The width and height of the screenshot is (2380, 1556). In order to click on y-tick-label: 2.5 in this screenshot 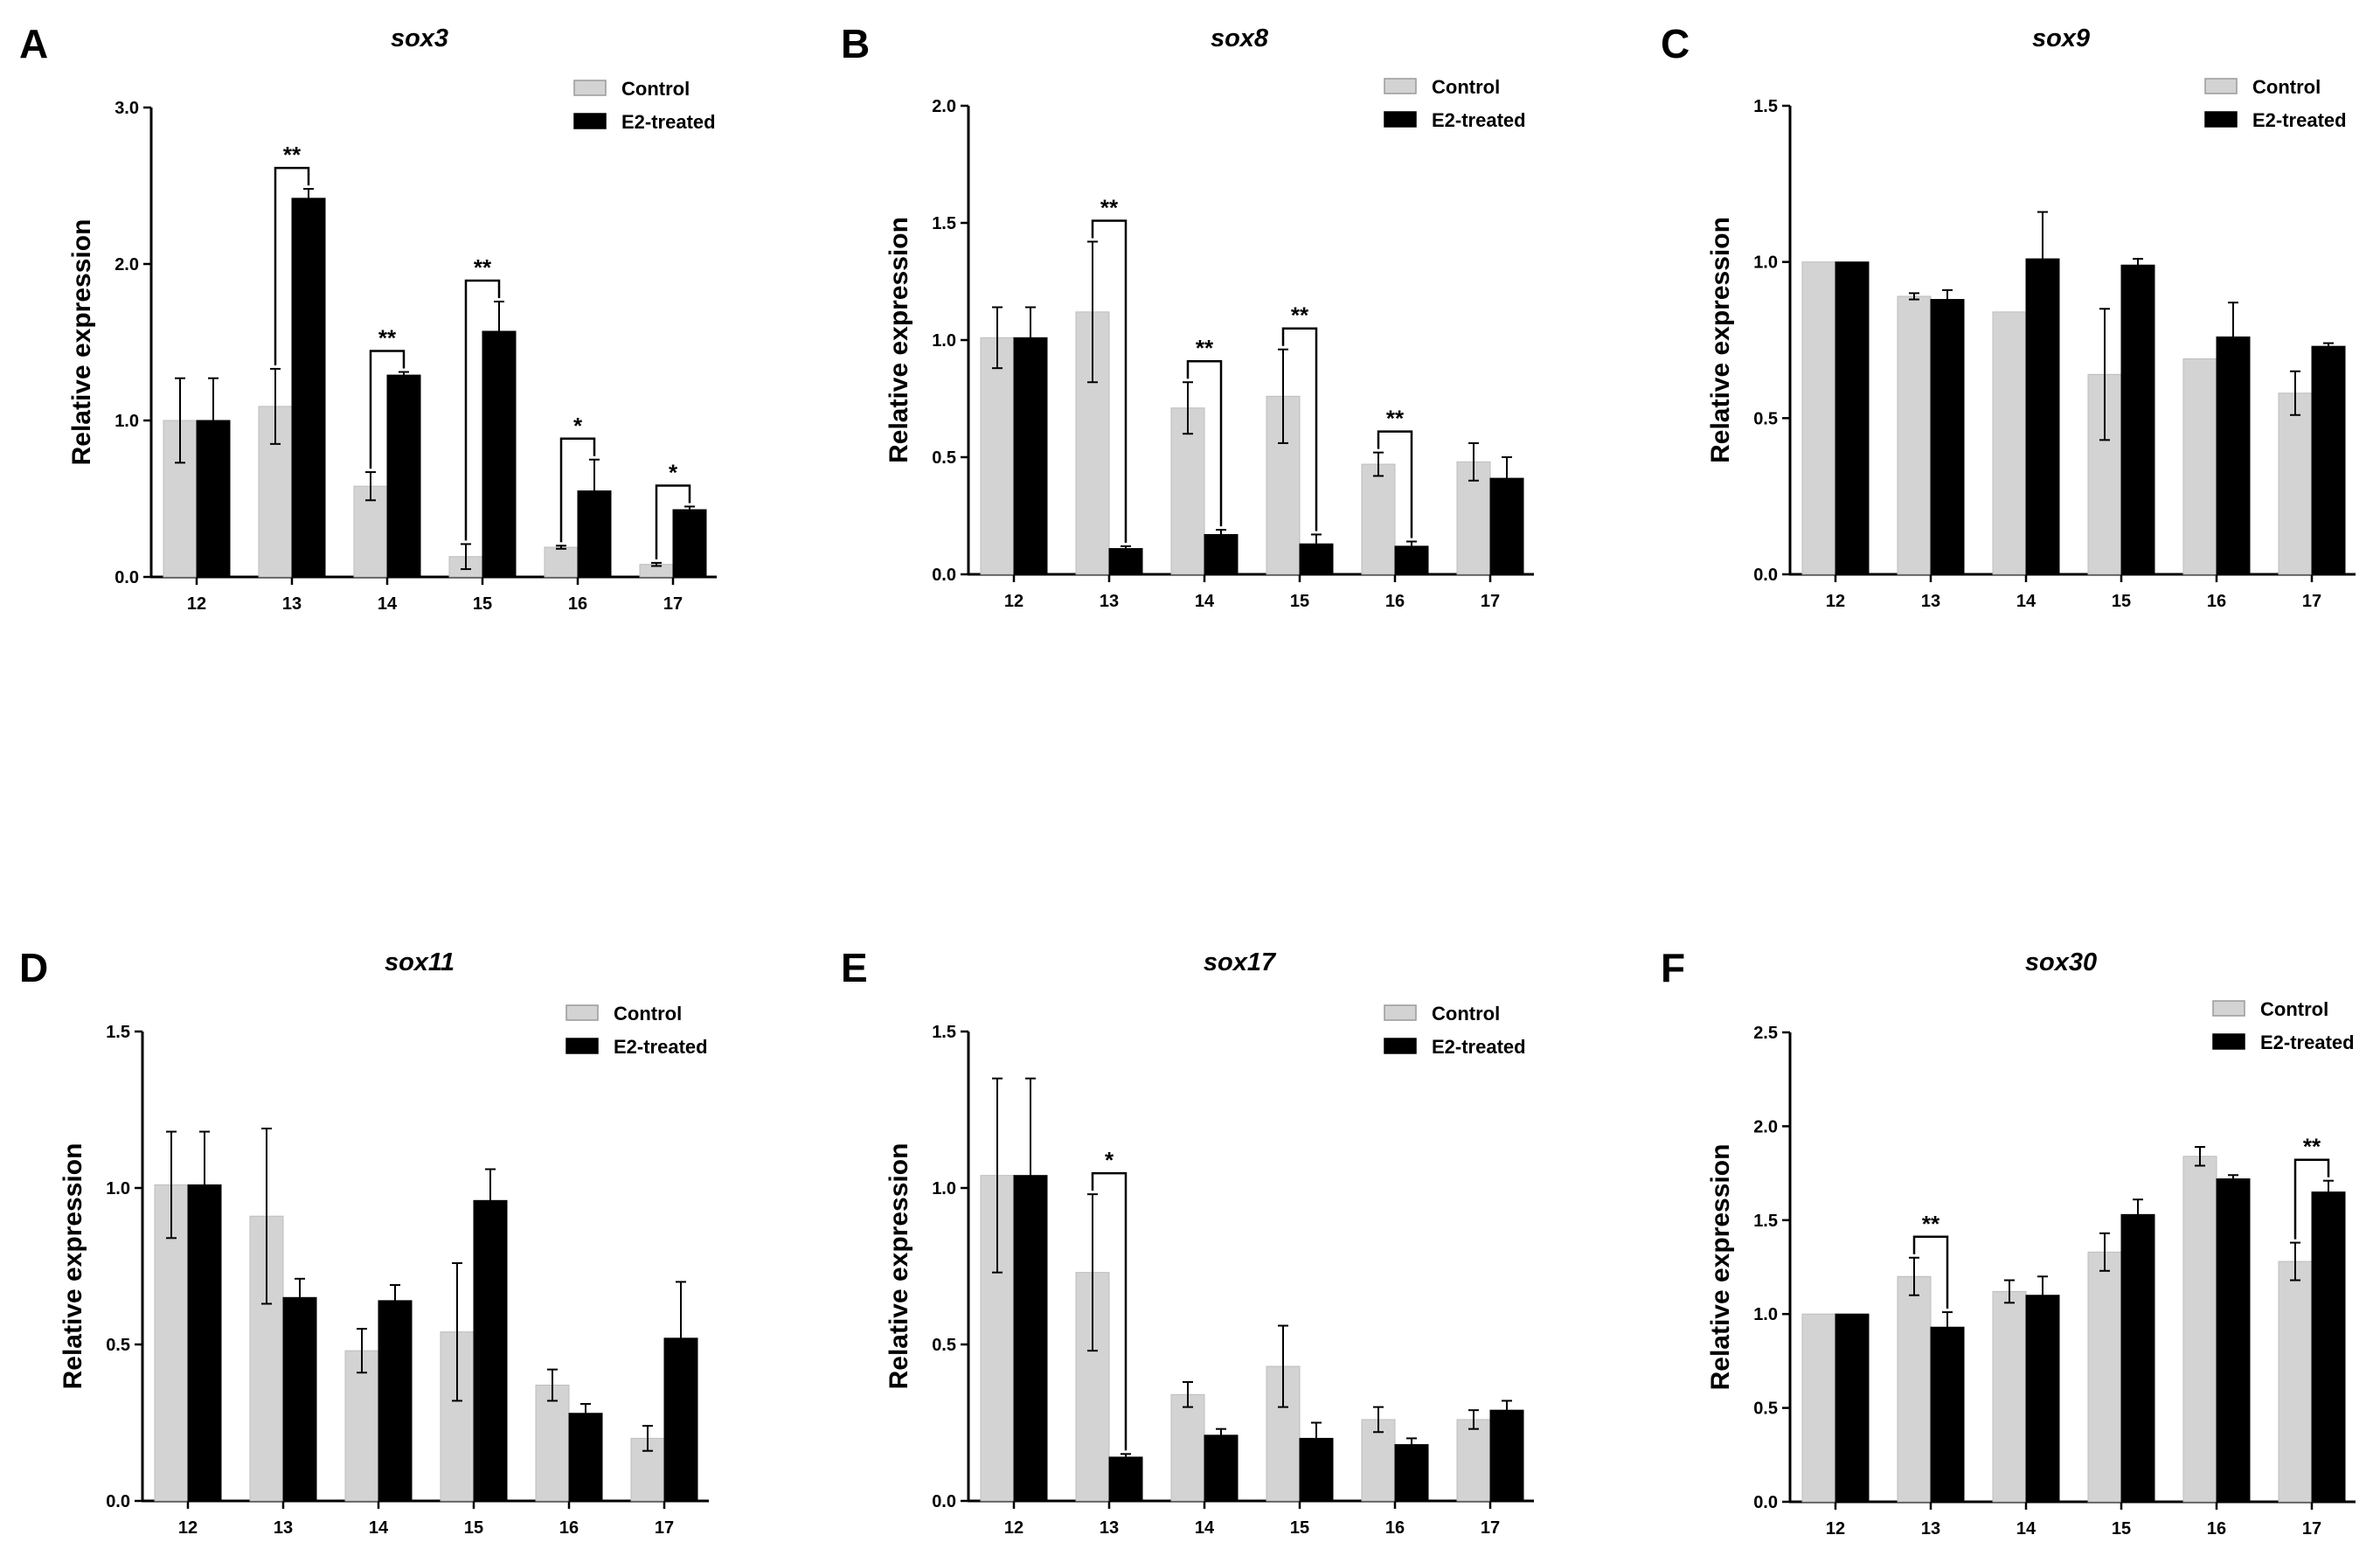, I will do `click(1765, 1034)`.